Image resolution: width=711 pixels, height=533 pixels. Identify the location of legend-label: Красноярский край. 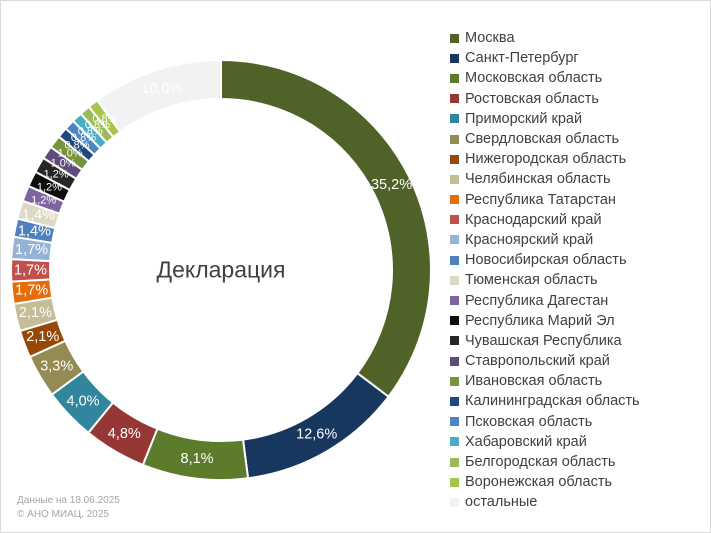
(529, 239).